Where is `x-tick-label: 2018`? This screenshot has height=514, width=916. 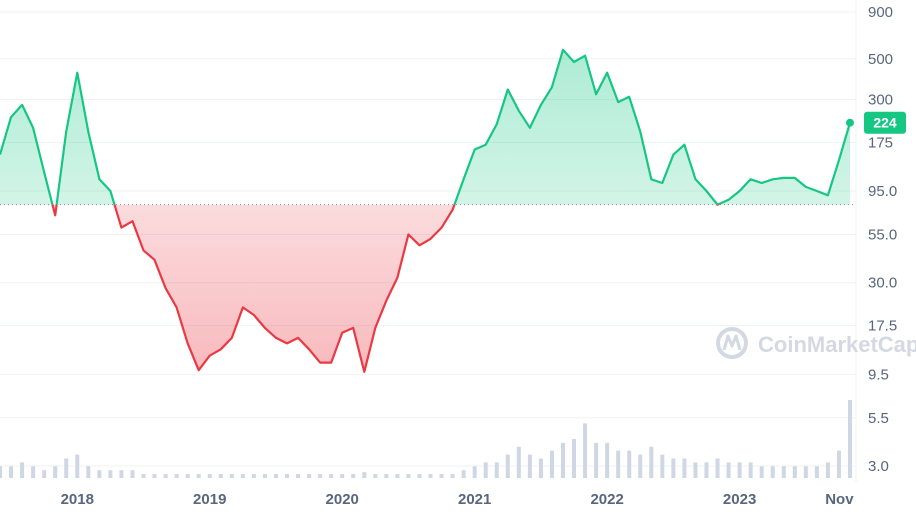 x-tick-label: 2018 is located at coordinates (77, 499).